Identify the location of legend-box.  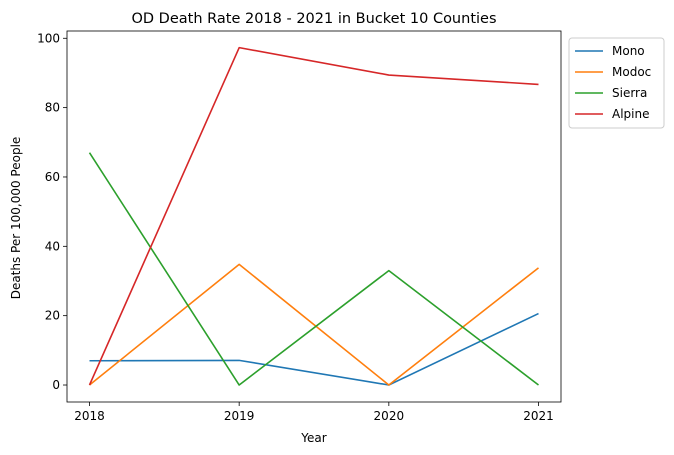
(616, 83).